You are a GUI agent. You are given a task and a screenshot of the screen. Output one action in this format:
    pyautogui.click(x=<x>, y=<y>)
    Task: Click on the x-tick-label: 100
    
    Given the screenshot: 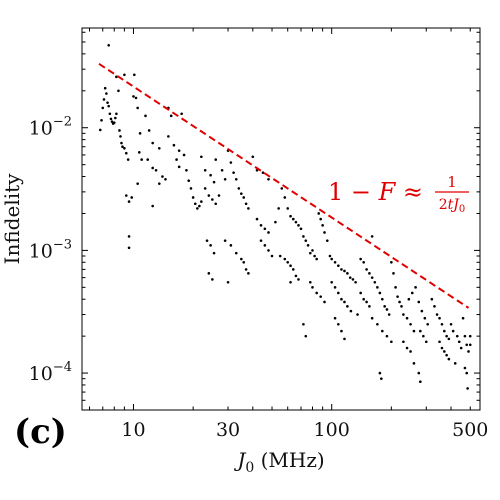 What is the action you would take?
    pyautogui.click(x=332, y=430)
    